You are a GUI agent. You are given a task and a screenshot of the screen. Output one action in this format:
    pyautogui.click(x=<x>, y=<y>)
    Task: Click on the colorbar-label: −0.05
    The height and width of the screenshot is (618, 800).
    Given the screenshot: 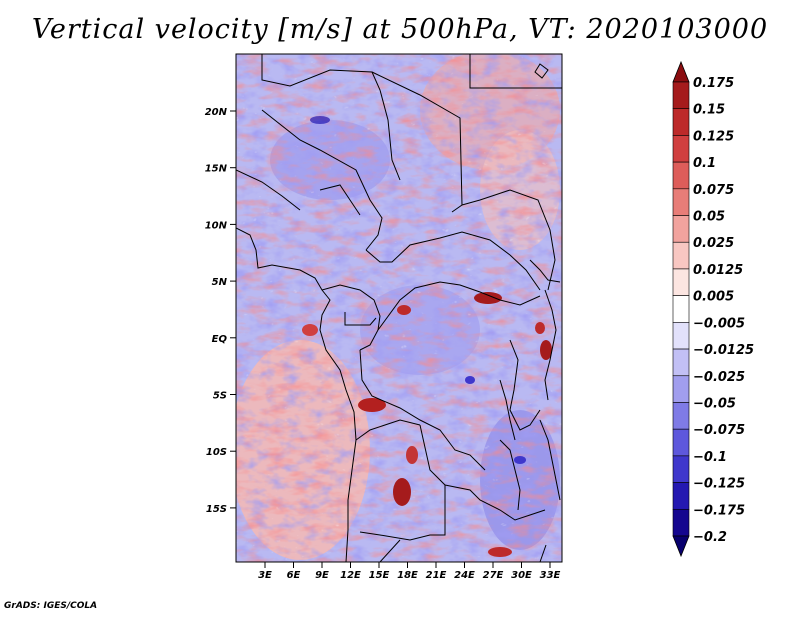 What is the action you would take?
    pyautogui.click(x=714, y=403)
    